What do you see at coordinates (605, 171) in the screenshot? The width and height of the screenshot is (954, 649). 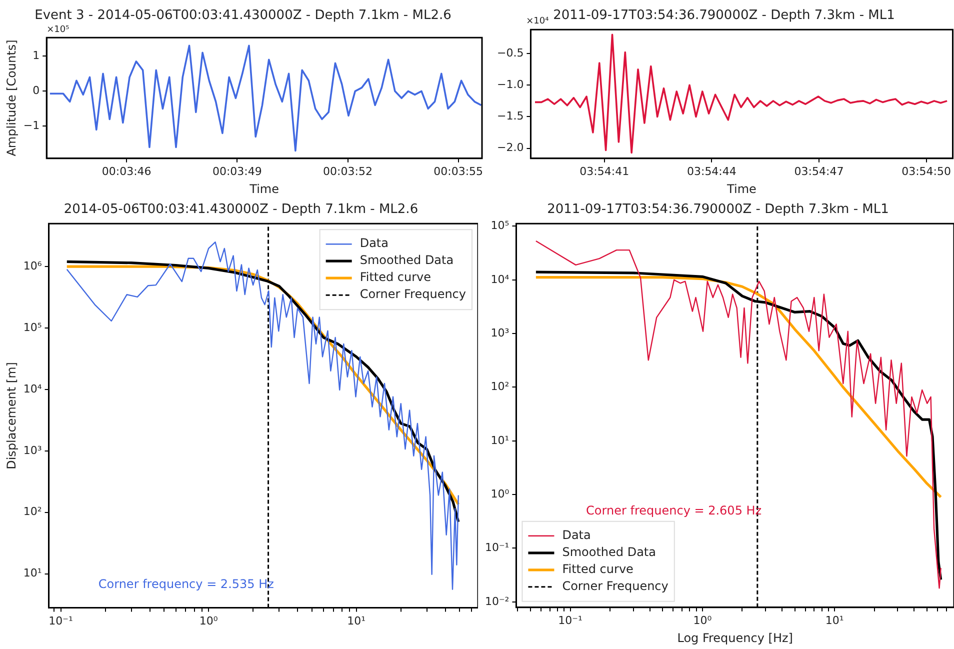 I see `x-tick-label: 03:54:41` at bounding box center [605, 171].